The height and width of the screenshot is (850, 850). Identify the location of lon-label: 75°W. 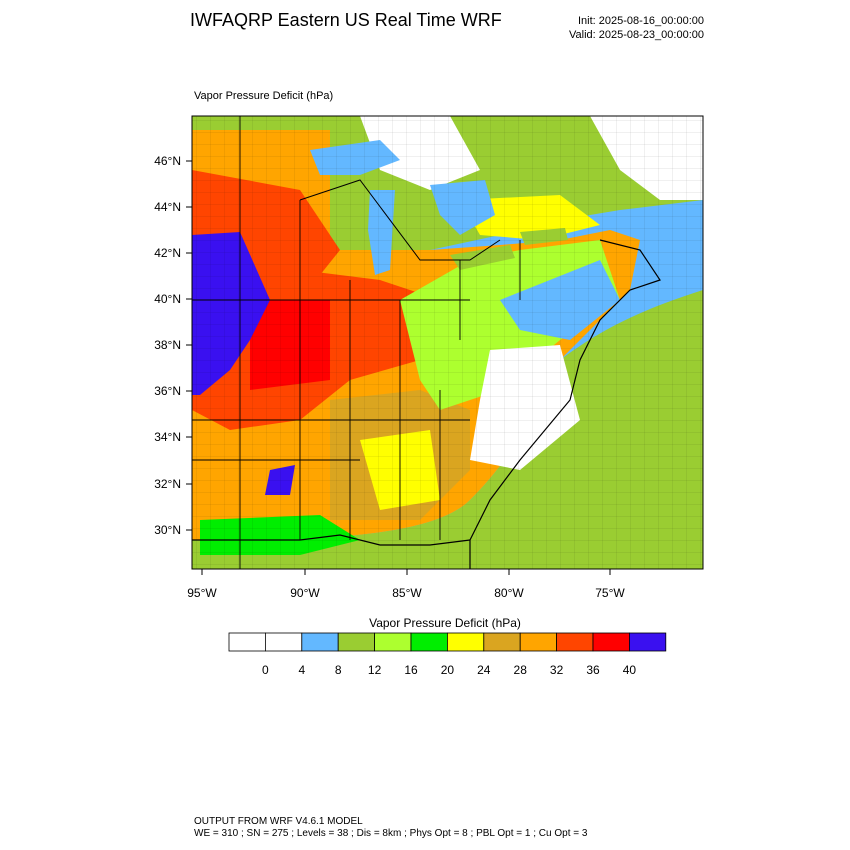
(610, 593).